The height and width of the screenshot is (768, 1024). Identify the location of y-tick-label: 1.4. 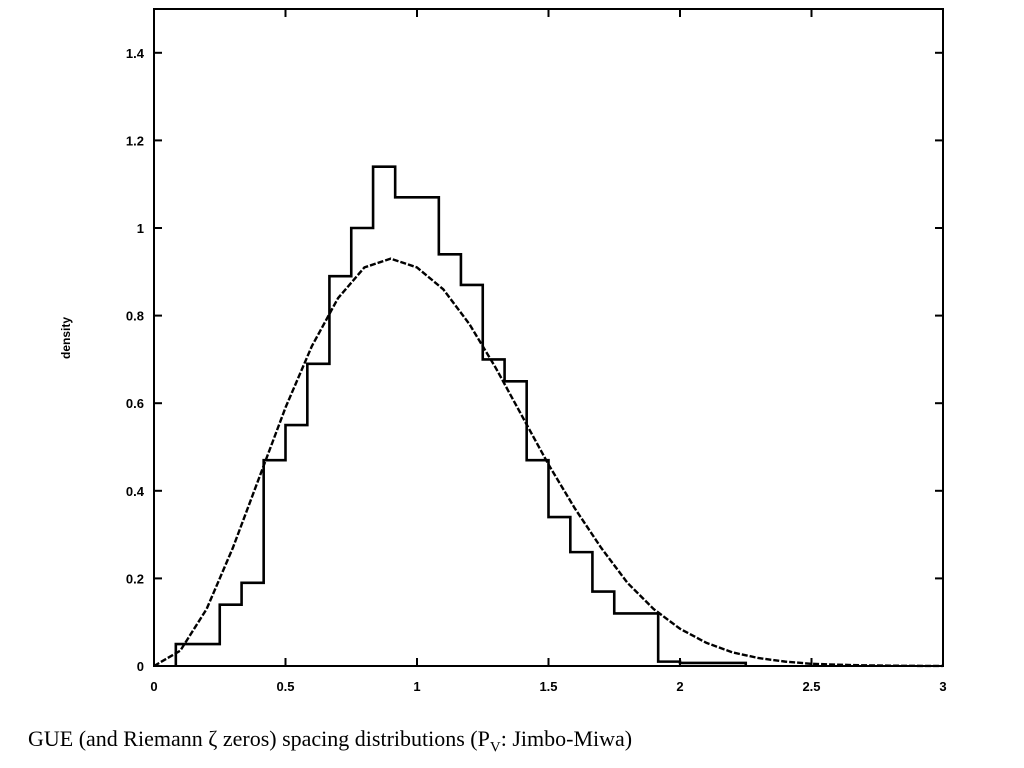
(135, 53).